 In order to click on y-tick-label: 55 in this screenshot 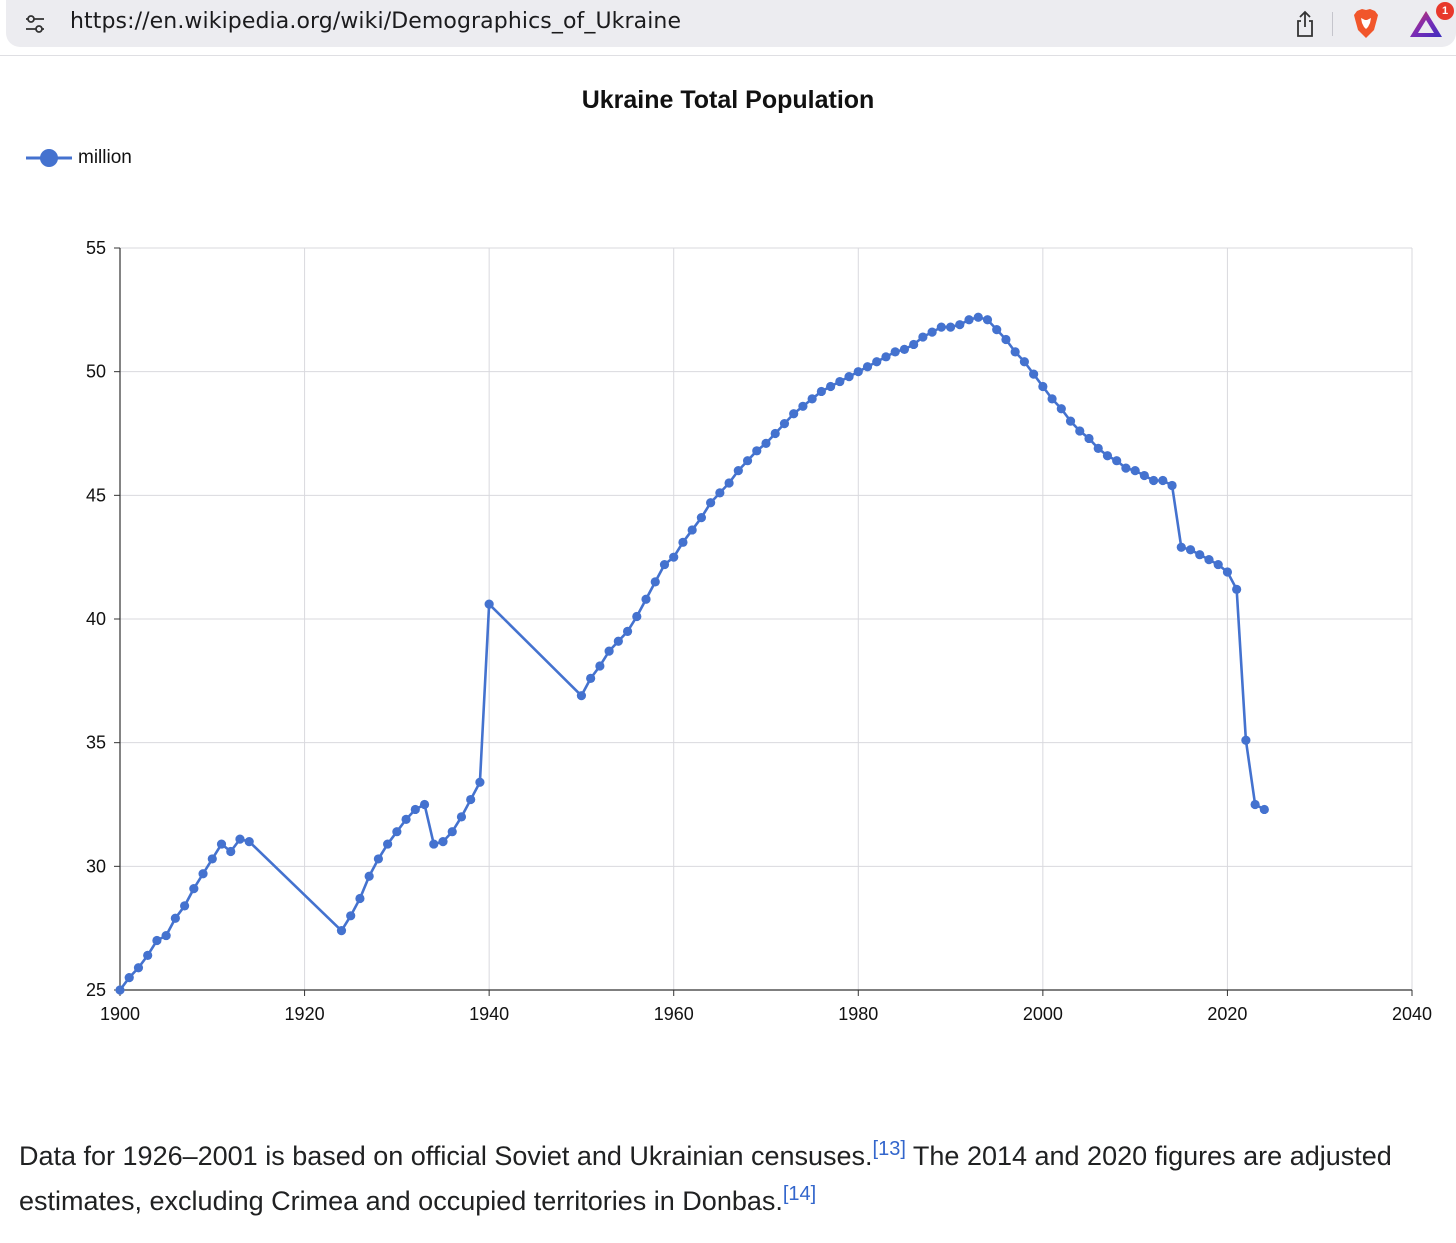, I will do `click(96, 248)`.